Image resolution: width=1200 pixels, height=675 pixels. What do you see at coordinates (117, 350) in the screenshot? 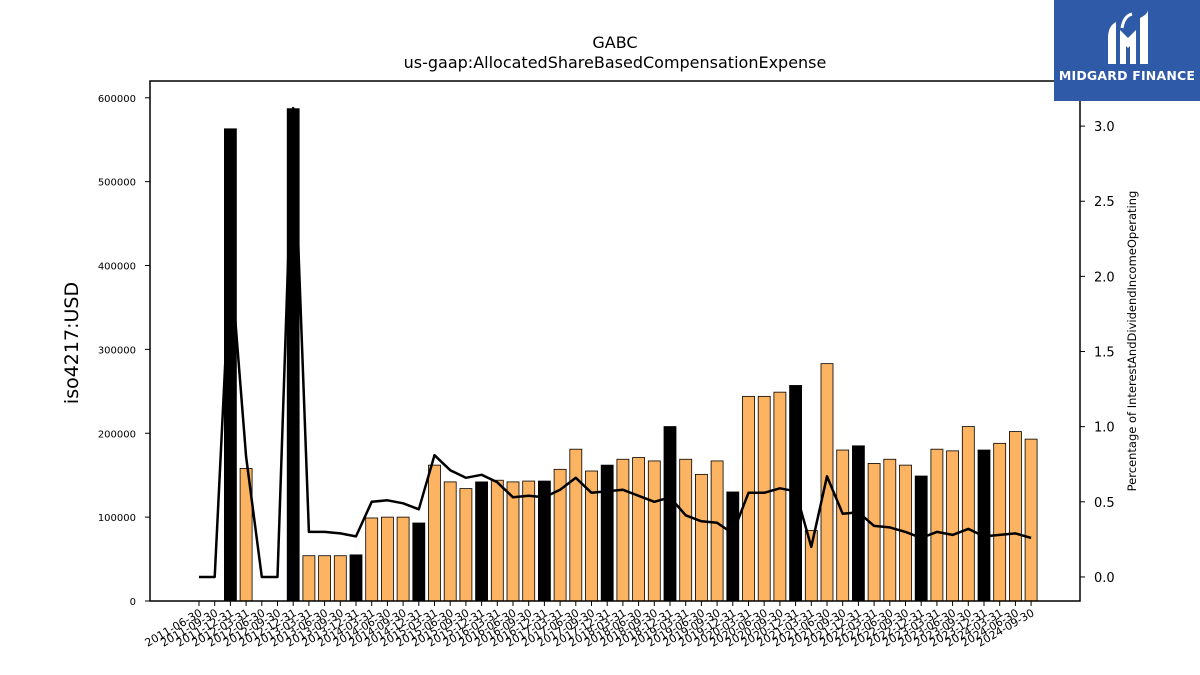
I see `y-tick-label: 300000` at bounding box center [117, 350].